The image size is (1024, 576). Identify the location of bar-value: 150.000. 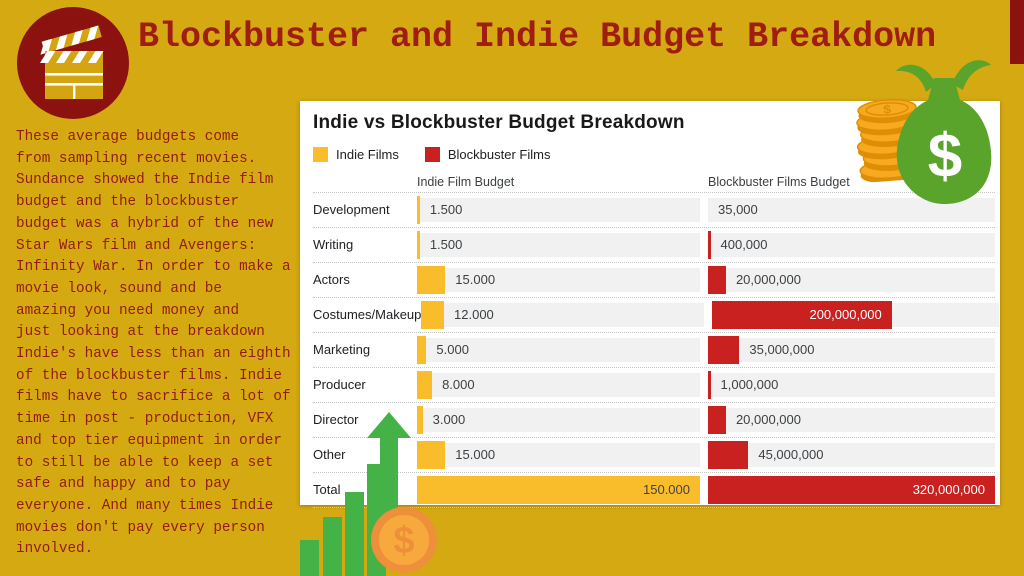
(666, 489).